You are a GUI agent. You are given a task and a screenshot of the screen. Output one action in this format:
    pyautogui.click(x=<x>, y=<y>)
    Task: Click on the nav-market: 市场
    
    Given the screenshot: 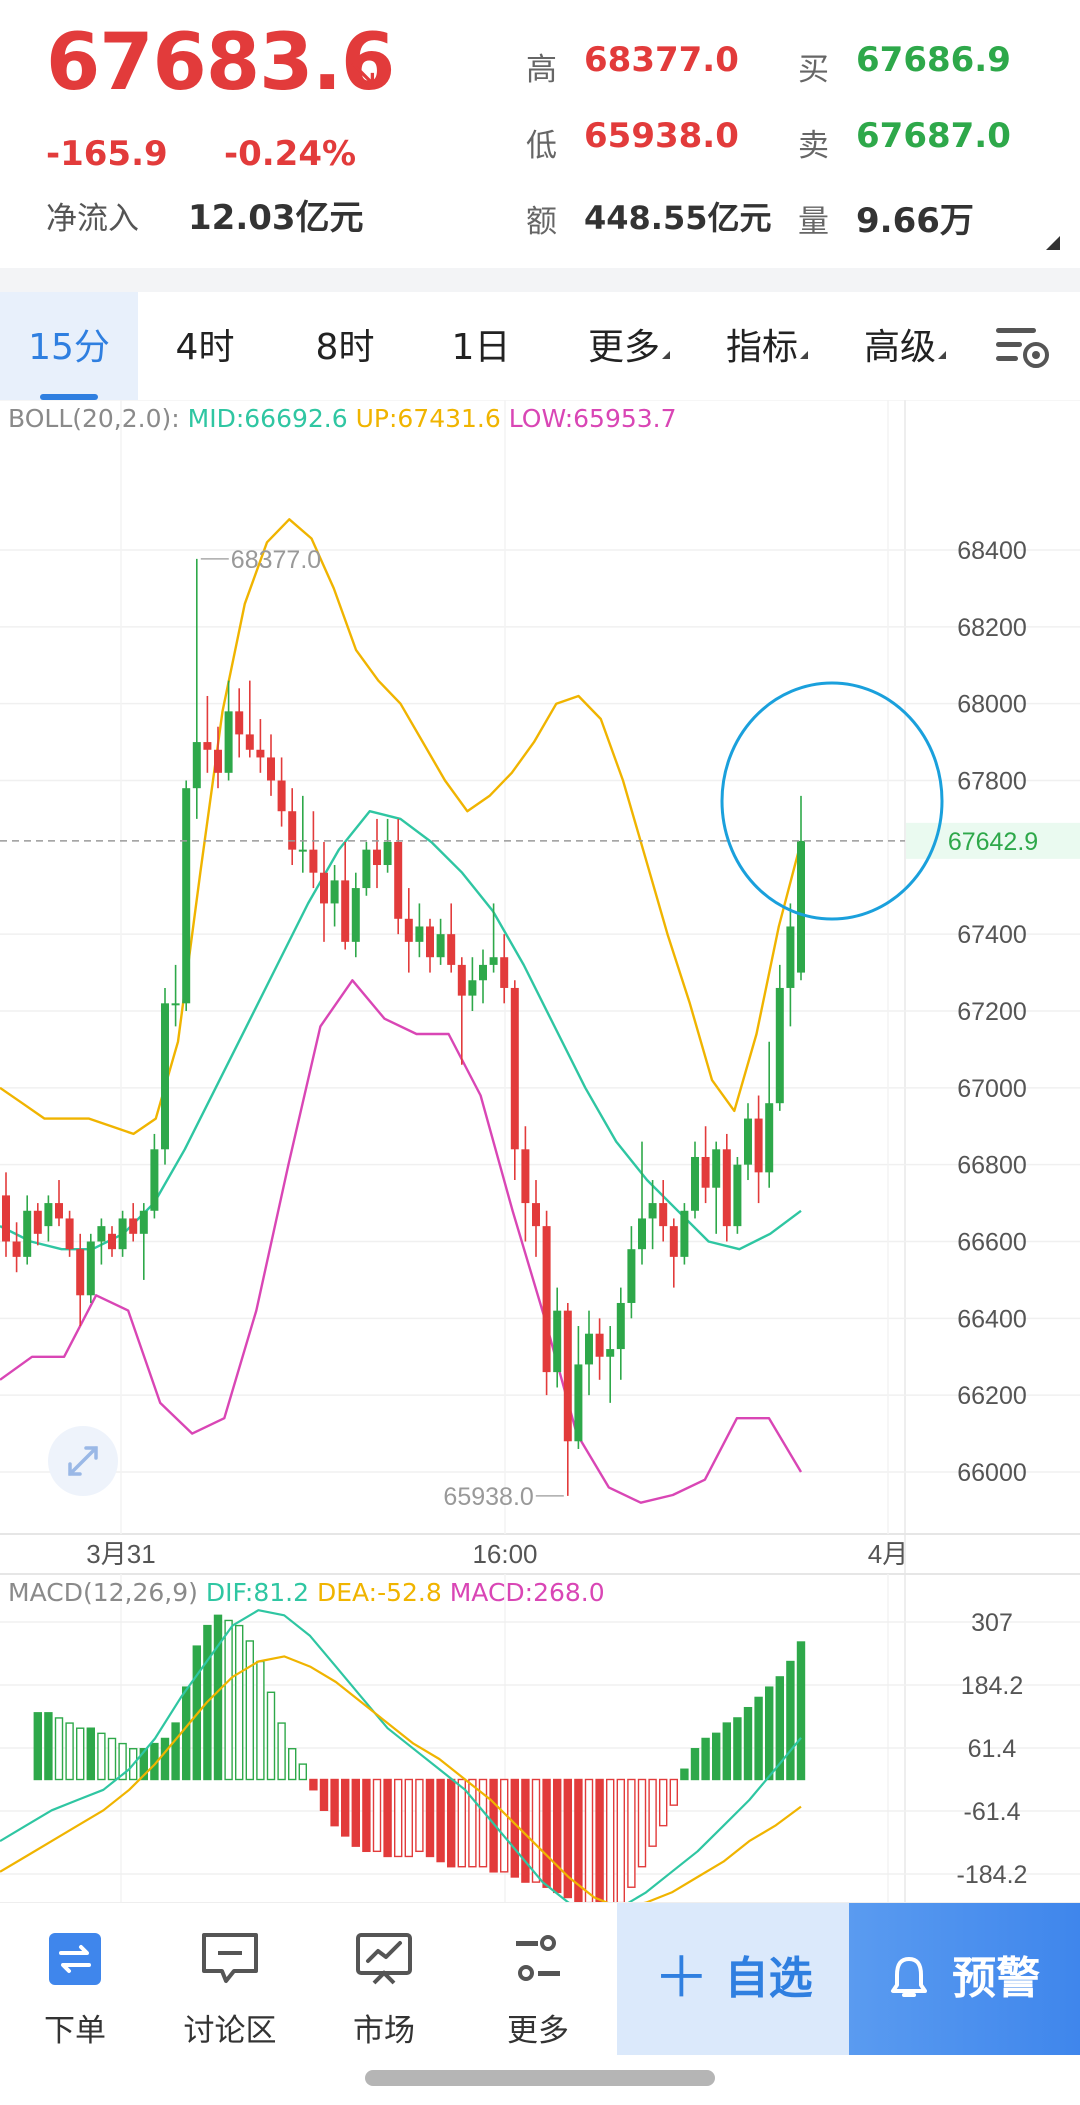 What is the action you would take?
    pyautogui.click(x=384, y=1979)
    